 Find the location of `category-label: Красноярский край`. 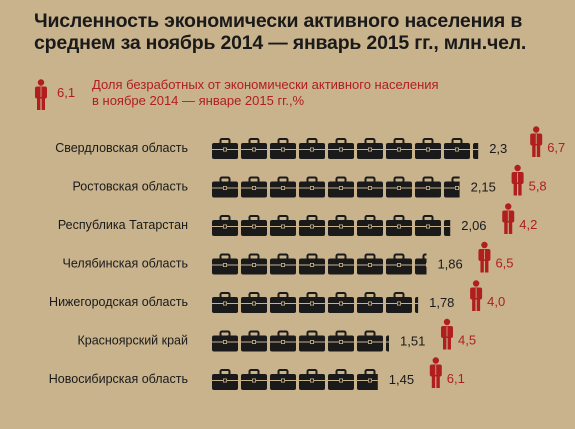

category-label: Красноярский край is located at coordinates (132, 341).